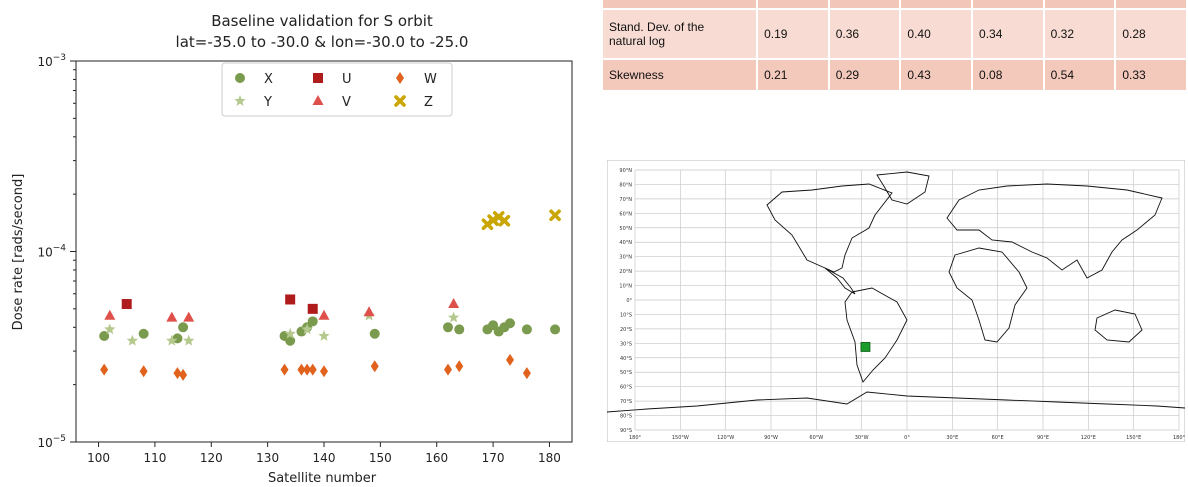  I want to click on lat-label: 30°S, so click(626, 344).